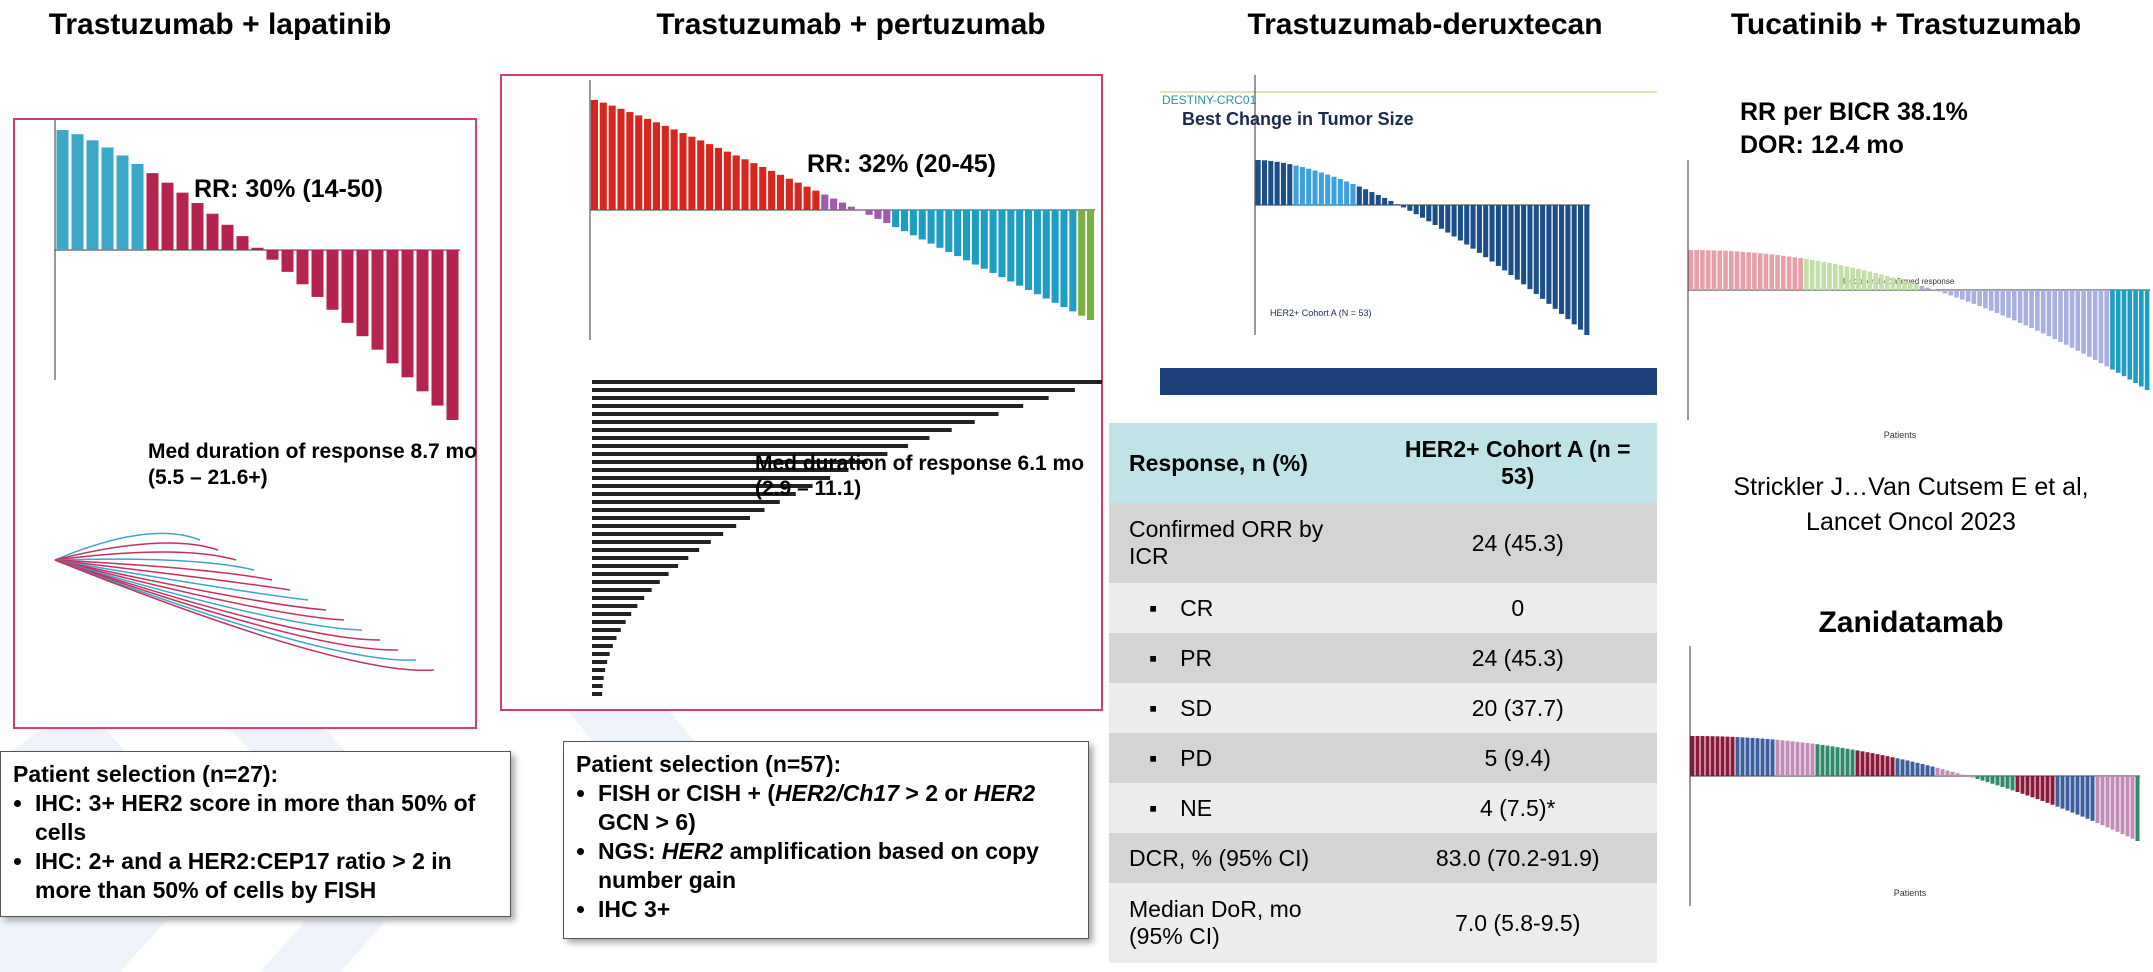 The image size is (2153, 972). What do you see at coordinates (220, 24) in the screenshot?
I see `title: Trastuzumab + lapatinib` at bounding box center [220, 24].